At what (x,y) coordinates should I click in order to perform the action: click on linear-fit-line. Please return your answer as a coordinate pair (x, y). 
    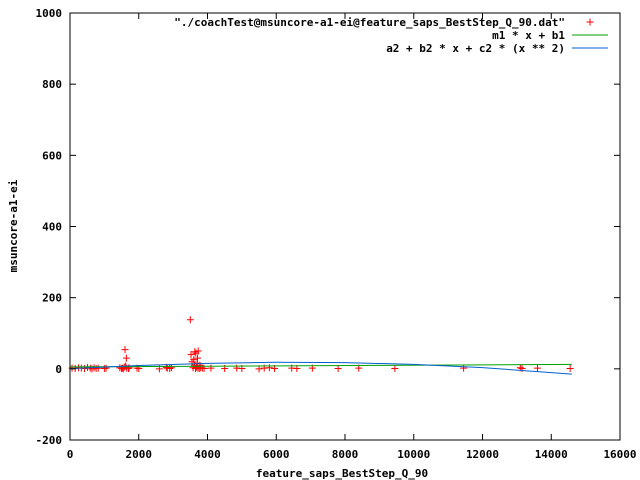
    Looking at the image, I should click on (320, 365).